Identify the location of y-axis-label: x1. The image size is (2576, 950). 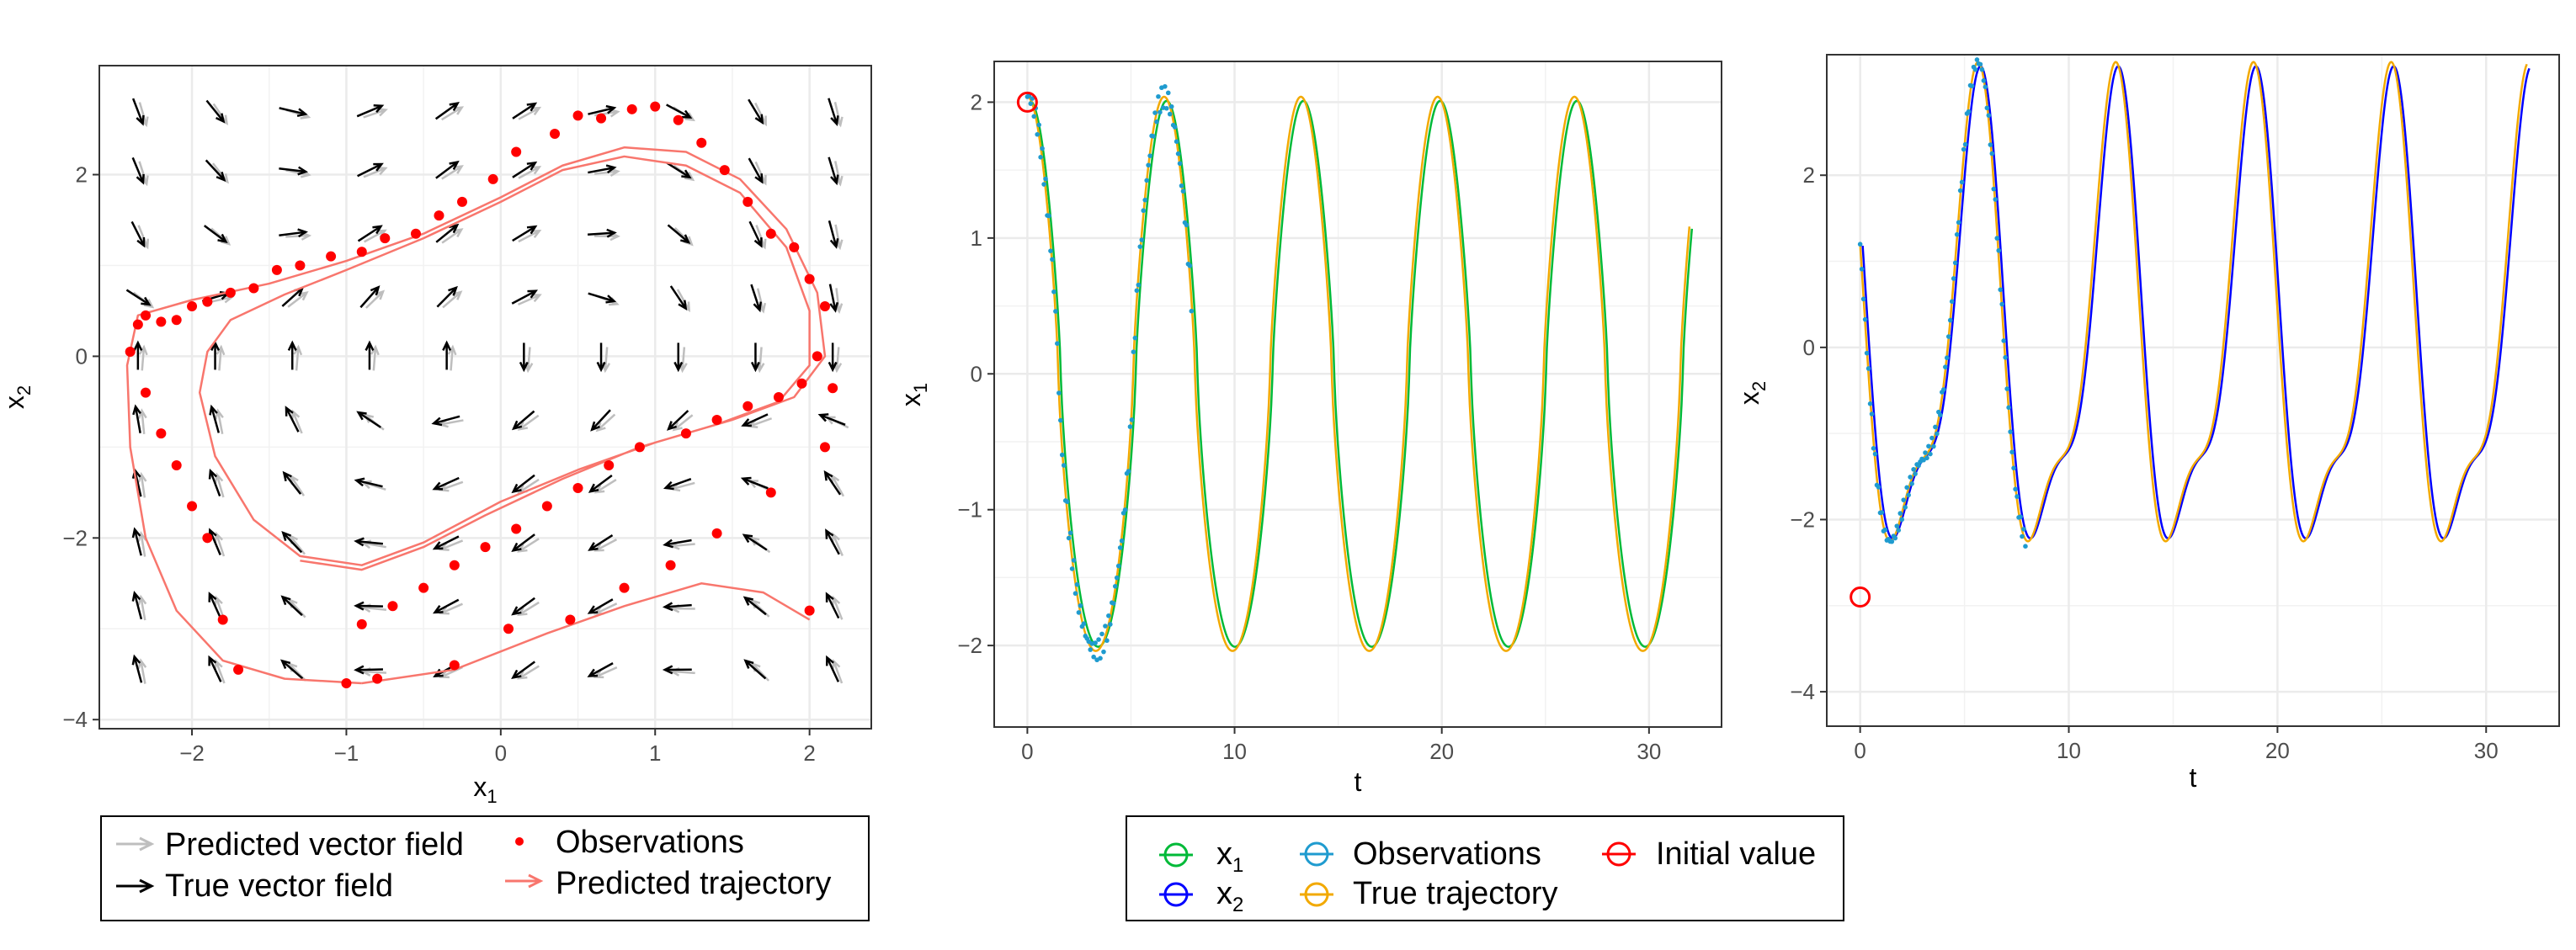
(914, 395).